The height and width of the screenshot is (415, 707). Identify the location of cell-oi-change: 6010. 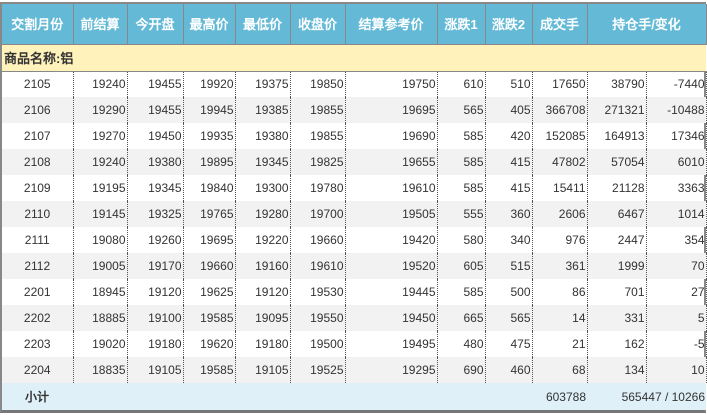
(676, 162).